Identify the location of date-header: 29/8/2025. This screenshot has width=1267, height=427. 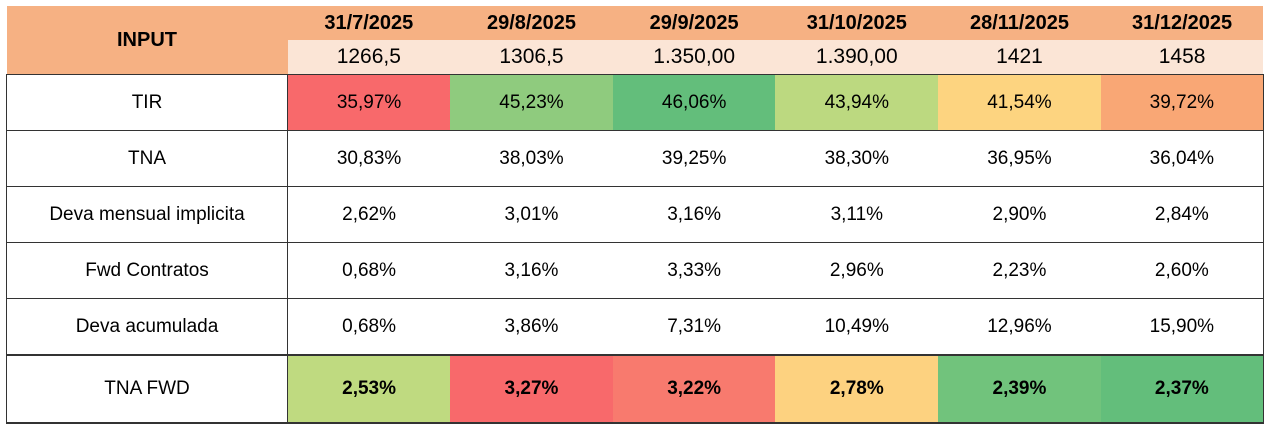
(531, 23).